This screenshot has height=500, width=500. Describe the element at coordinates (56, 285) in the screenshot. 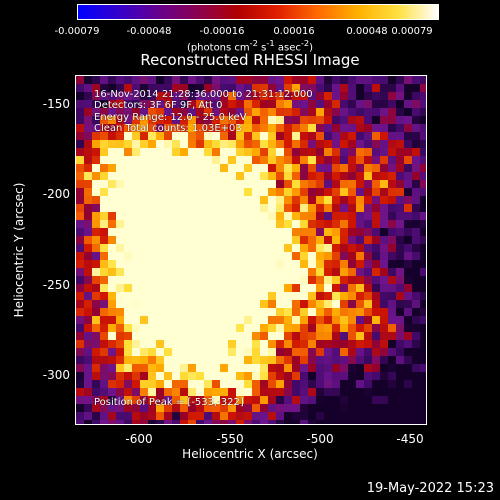

I see `y-tick-label: -250` at that location.